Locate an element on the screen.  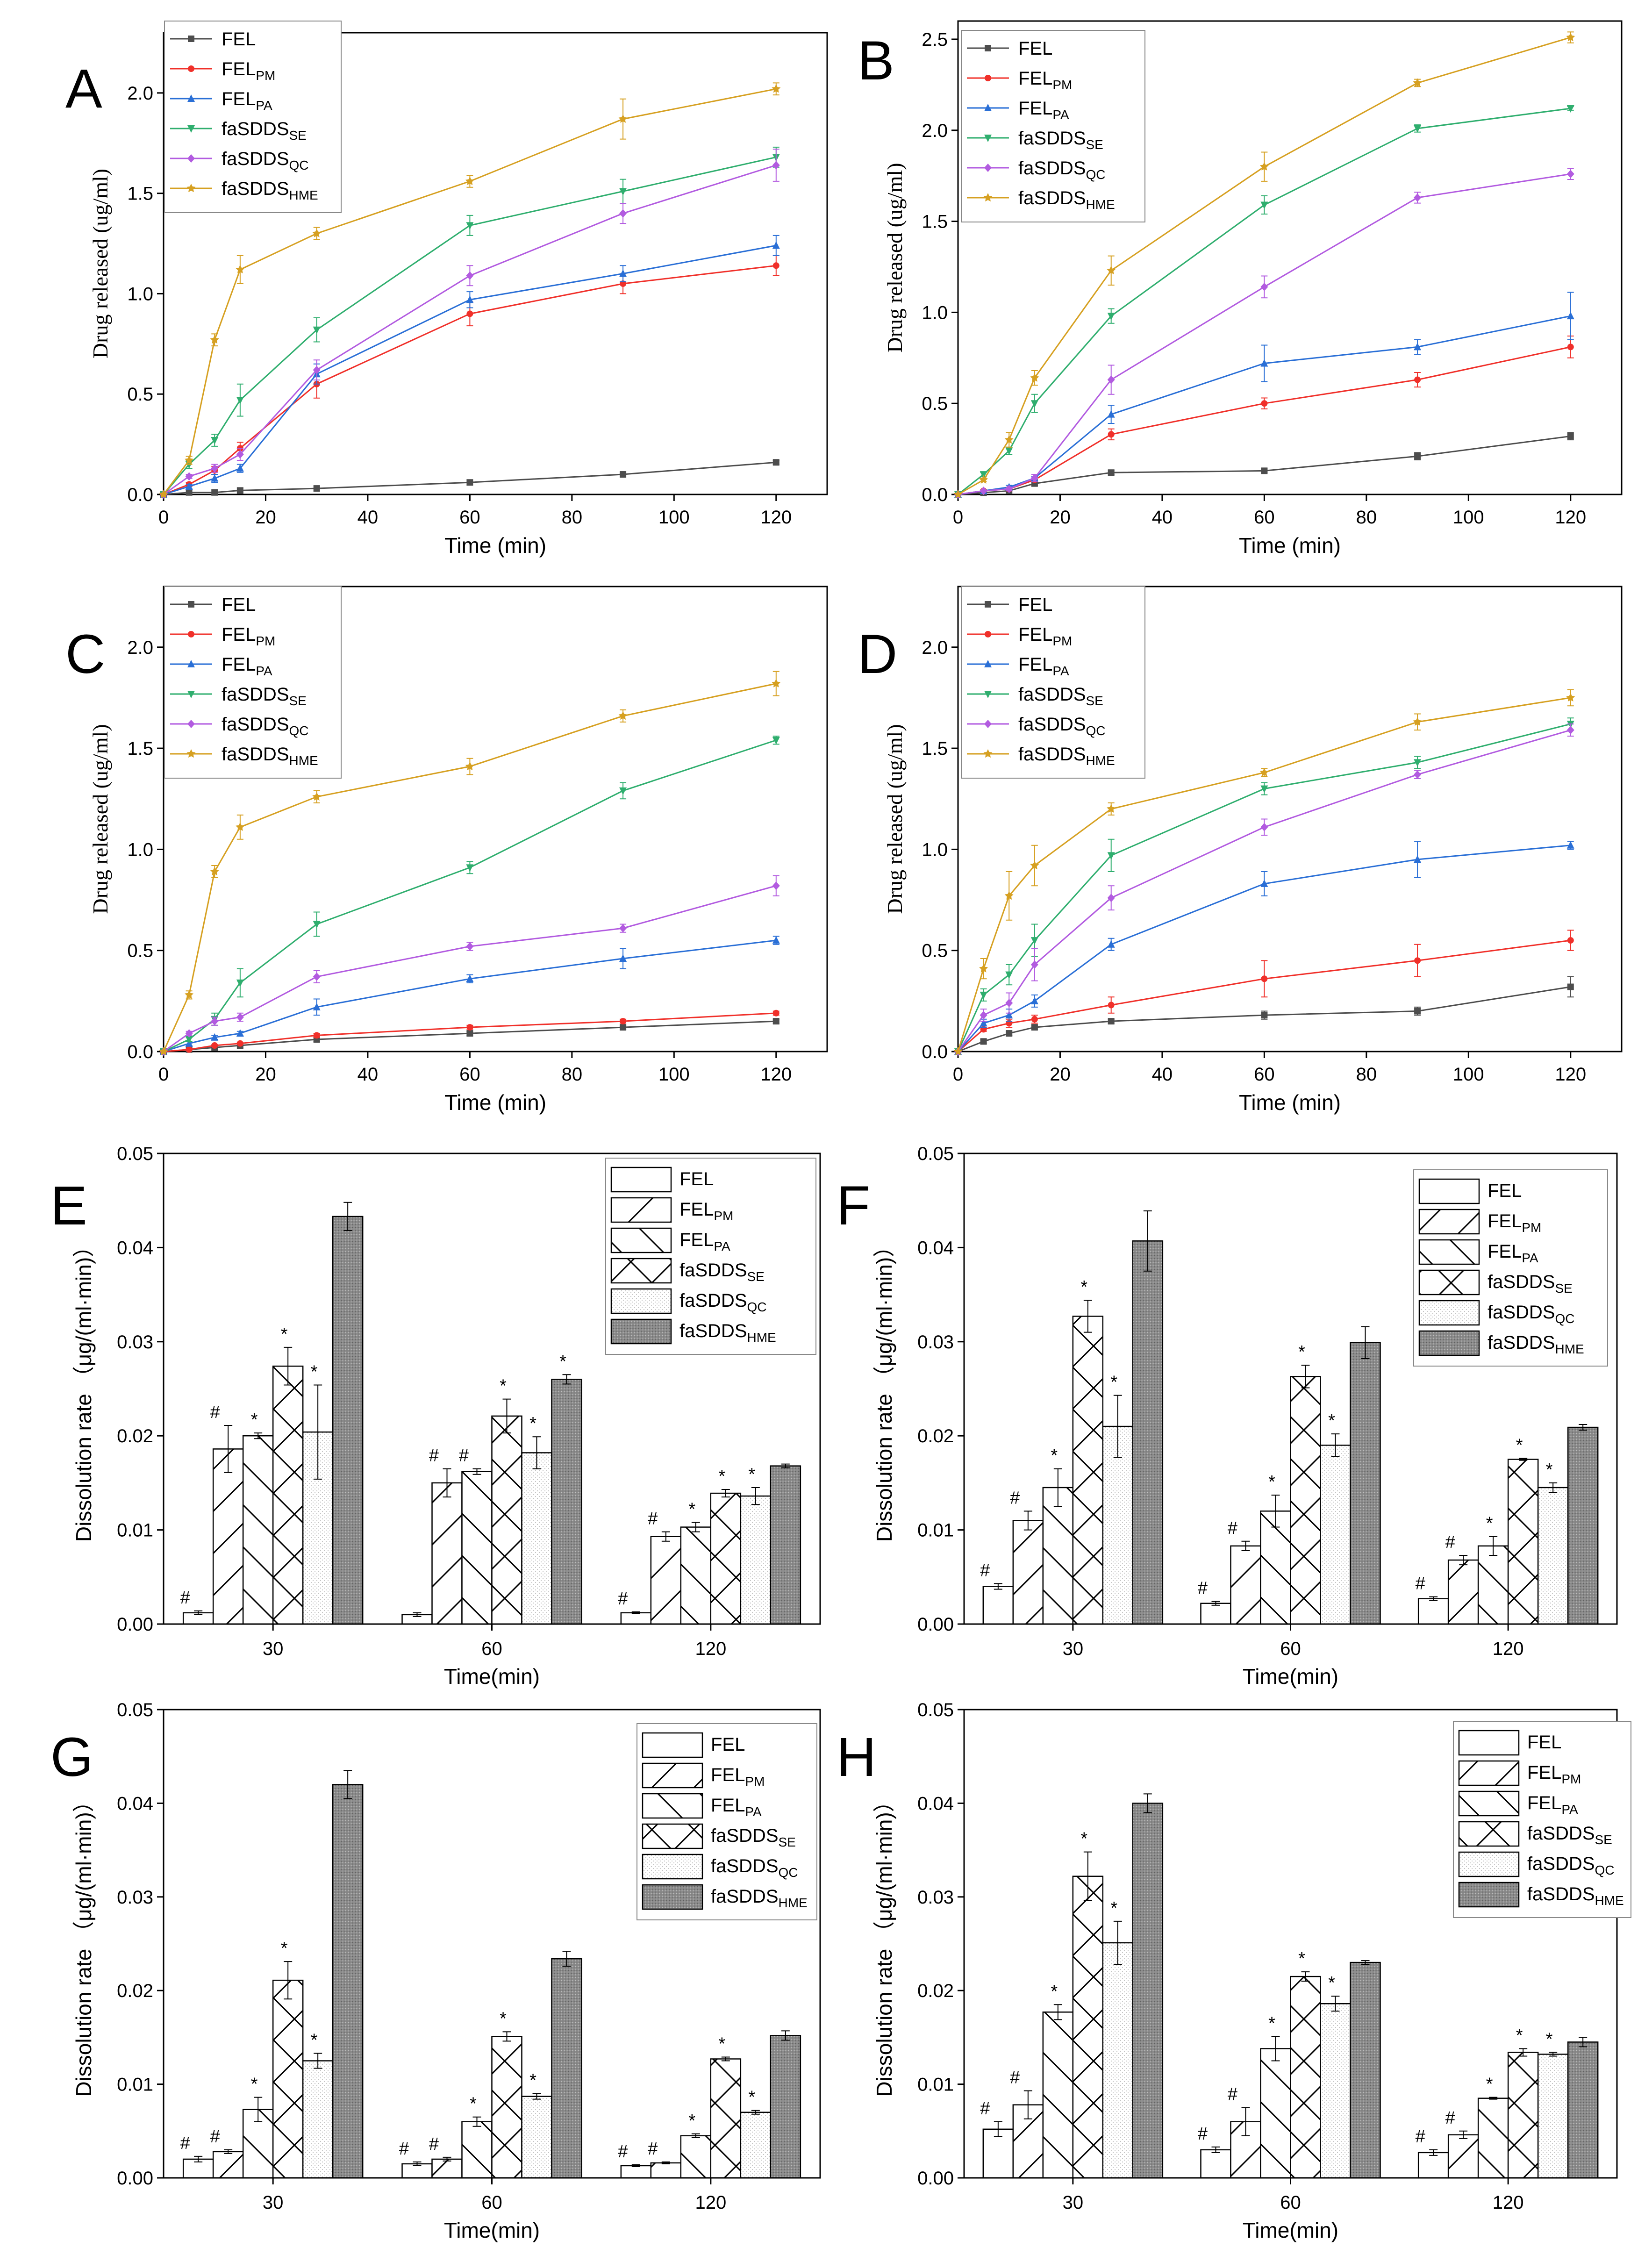
x-axis-title: Time (min) is located at coordinates (1290, 1102).